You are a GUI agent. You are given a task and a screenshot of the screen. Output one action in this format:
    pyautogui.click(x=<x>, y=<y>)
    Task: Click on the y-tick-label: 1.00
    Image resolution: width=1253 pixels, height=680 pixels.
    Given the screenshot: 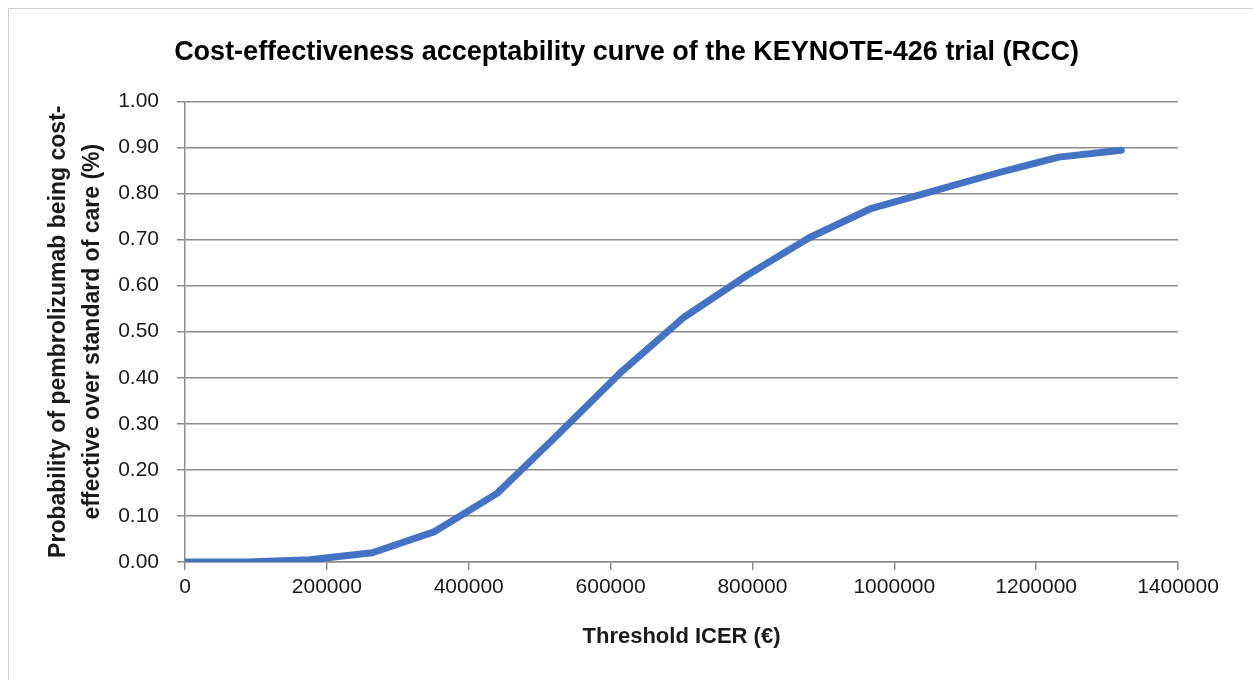 What is the action you would take?
    pyautogui.click(x=138, y=100)
    